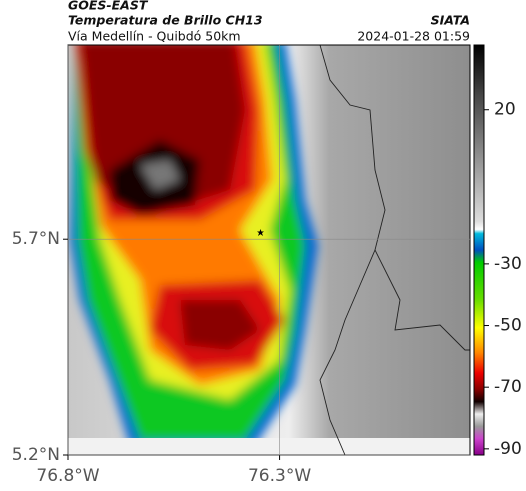 This screenshot has height=491, width=526. What do you see at coordinates (279, 476) in the screenshot?
I see `x-tick-label: 76.3°W` at bounding box center [279, 476].